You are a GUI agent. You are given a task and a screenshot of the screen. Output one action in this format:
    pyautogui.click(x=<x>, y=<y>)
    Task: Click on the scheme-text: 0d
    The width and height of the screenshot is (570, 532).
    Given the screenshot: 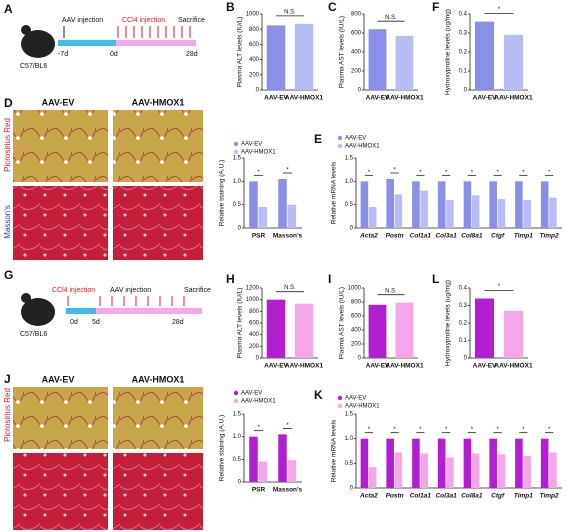 What is the action you would take?
    pyautogui.click(x=114, y=54)
    